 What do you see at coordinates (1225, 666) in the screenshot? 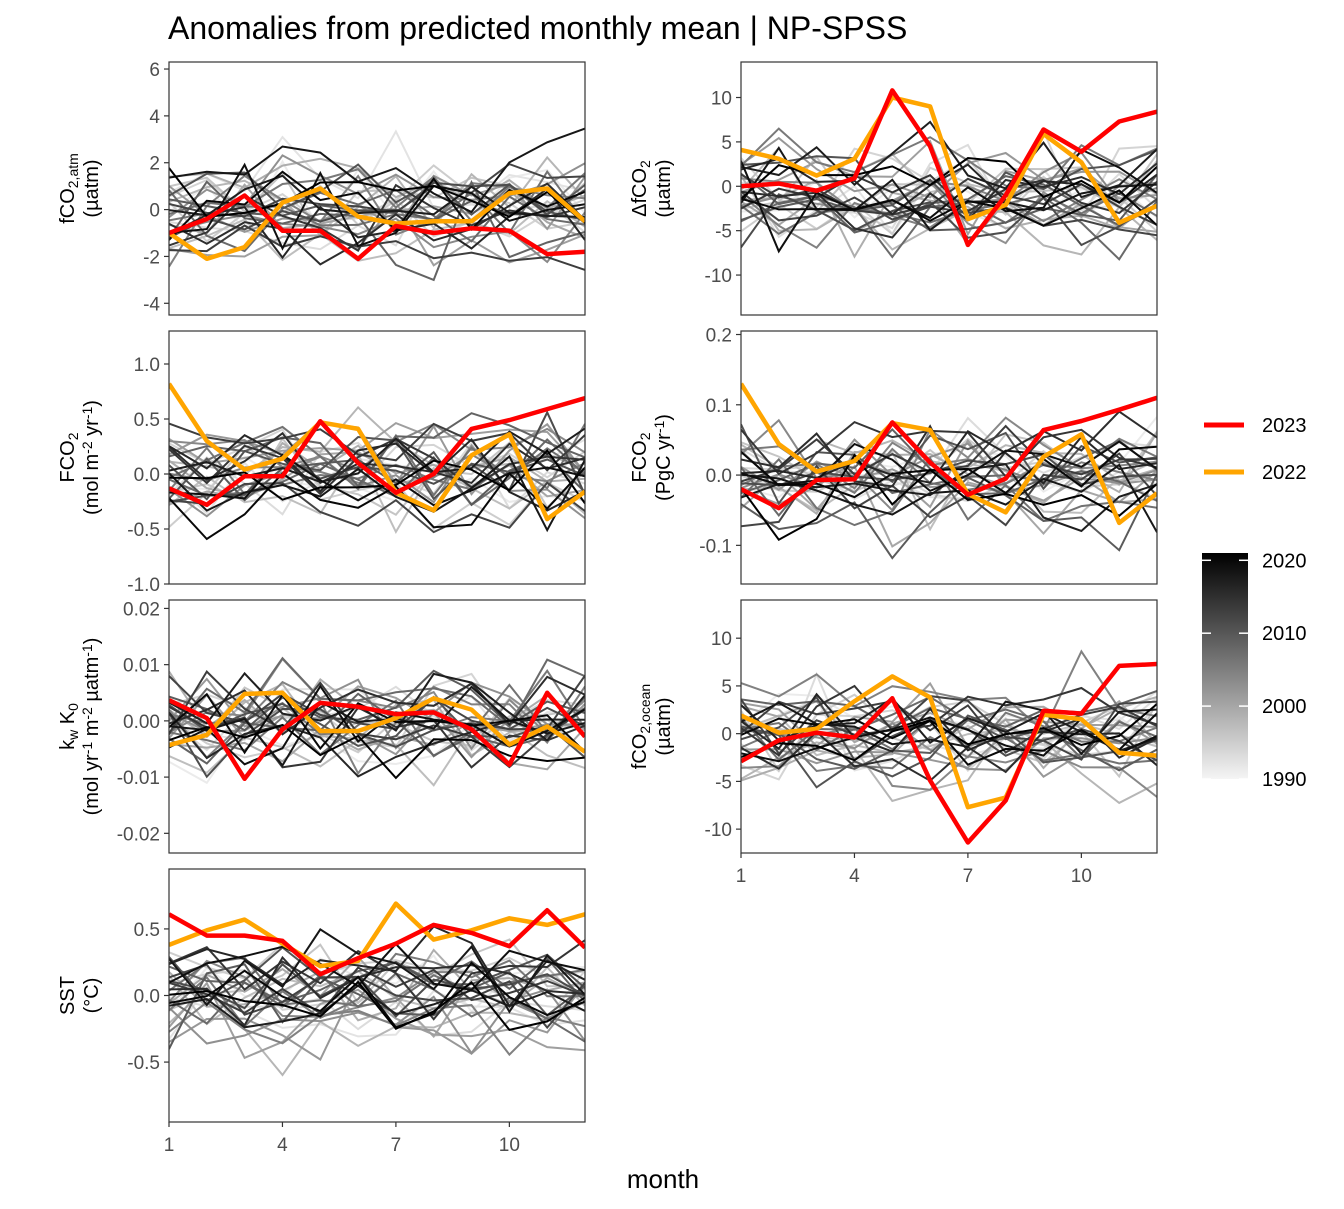
I see `colorbar` at bounding box center [1225, 666].